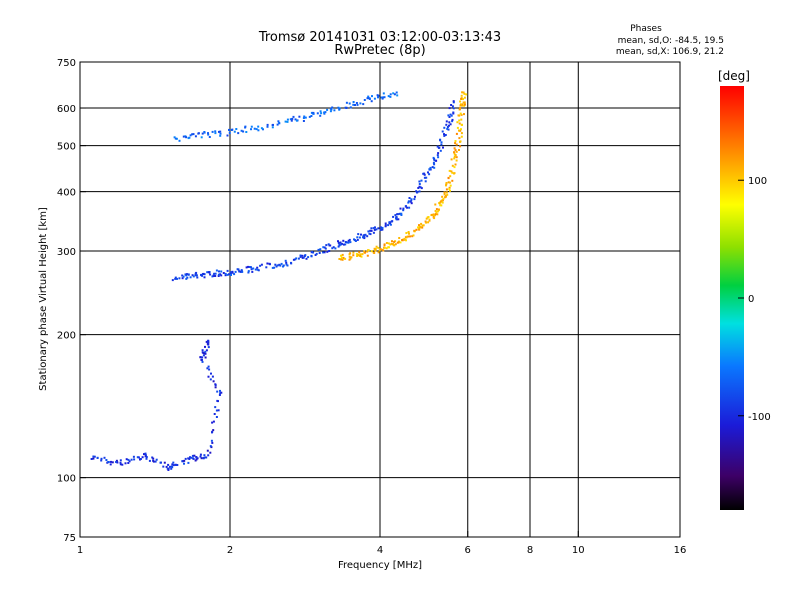 The image size is (800, 600). I want to click on x-tick-label: 4, so click(380, 550).